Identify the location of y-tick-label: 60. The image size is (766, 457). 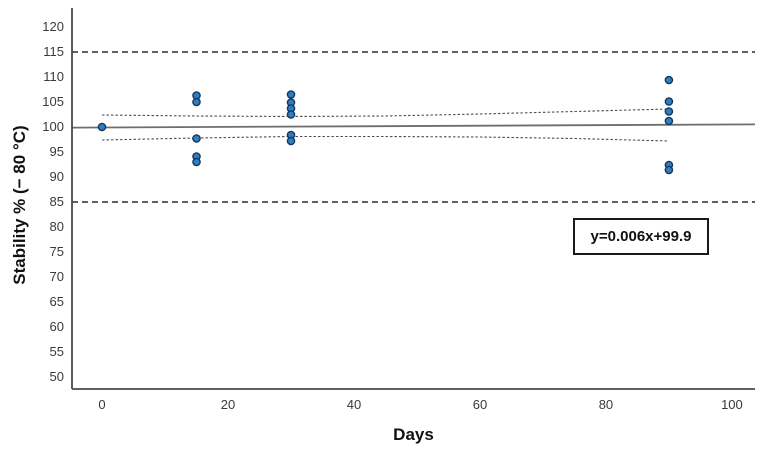
(56, 326).